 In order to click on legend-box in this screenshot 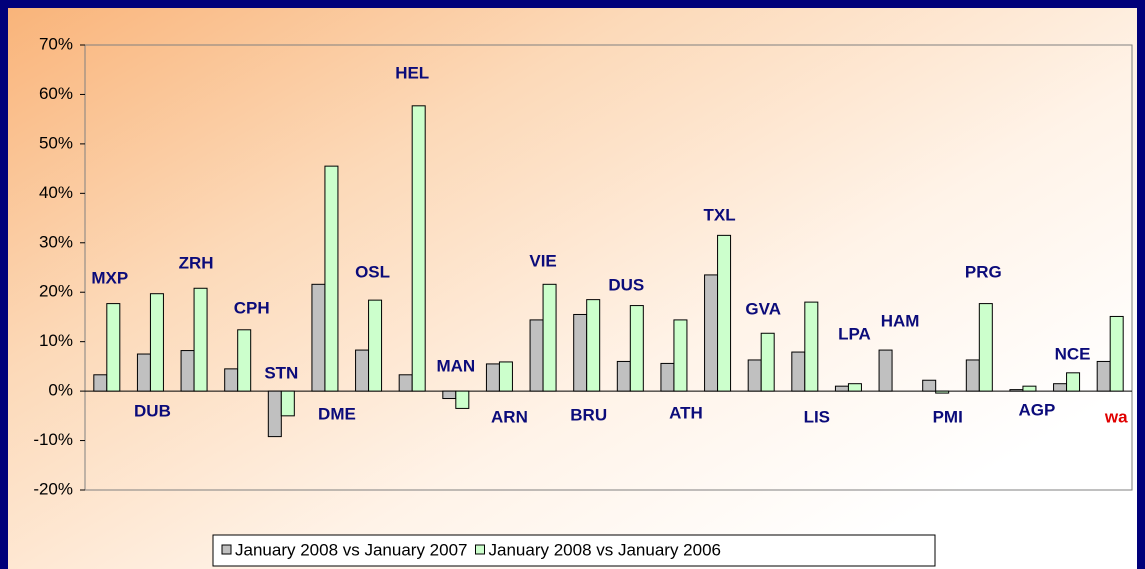, I will do `click(574, 550)`.